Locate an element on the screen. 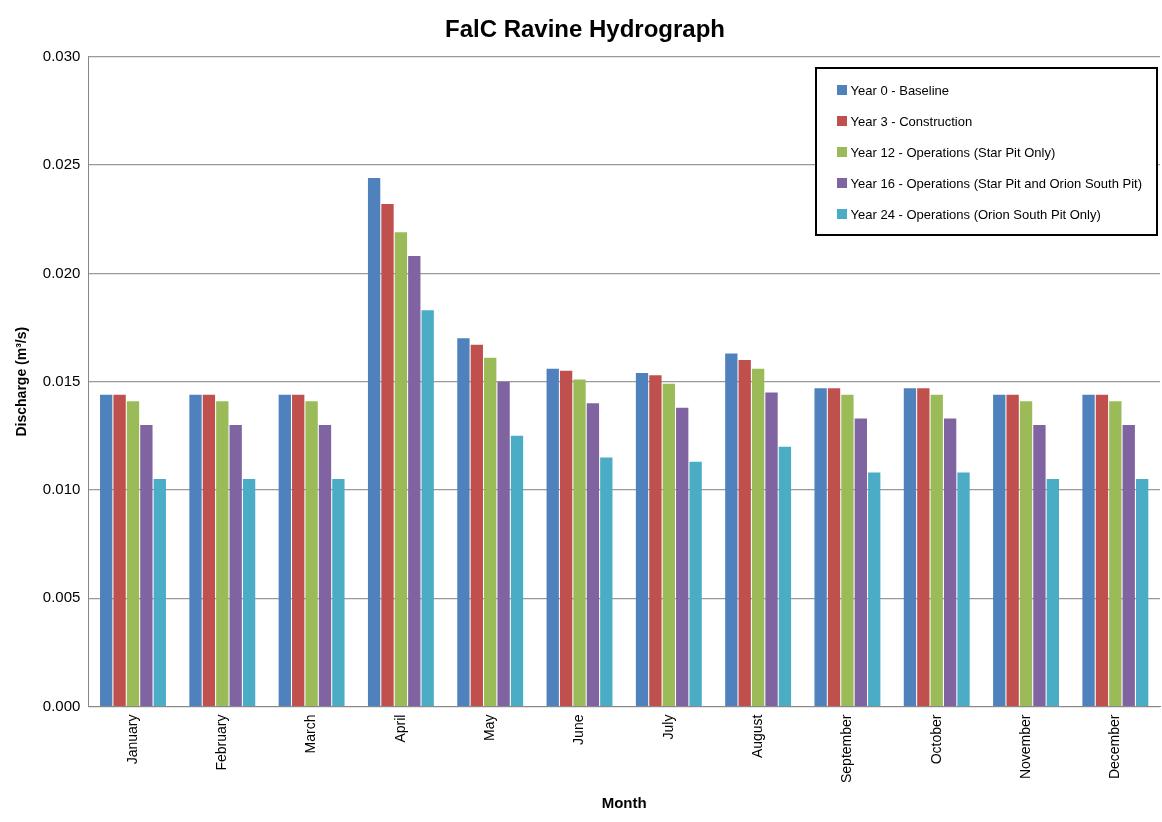  y-tick-label: 0.010 is located at coordinates (61, 489).